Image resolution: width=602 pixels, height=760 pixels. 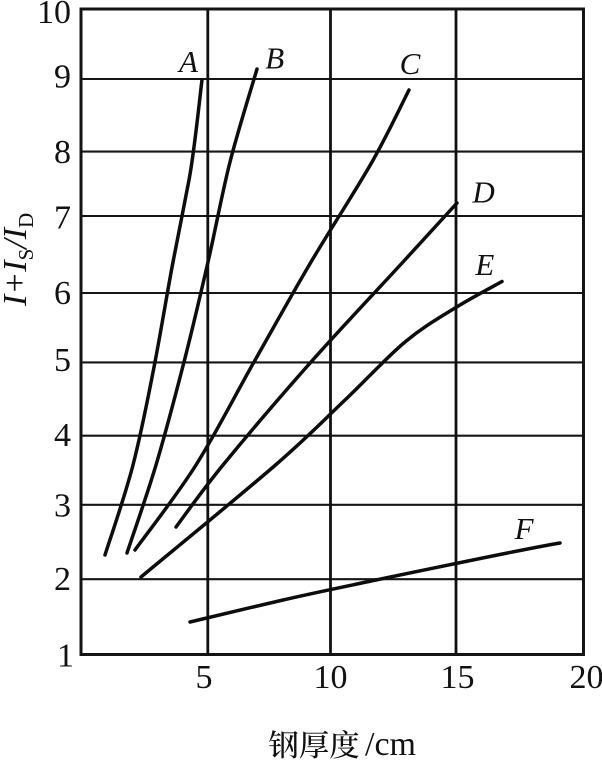 What do you see at coordinates (410, 63) in the screenshot?
I see `svg-text: C` at bounding box center [410, 63].